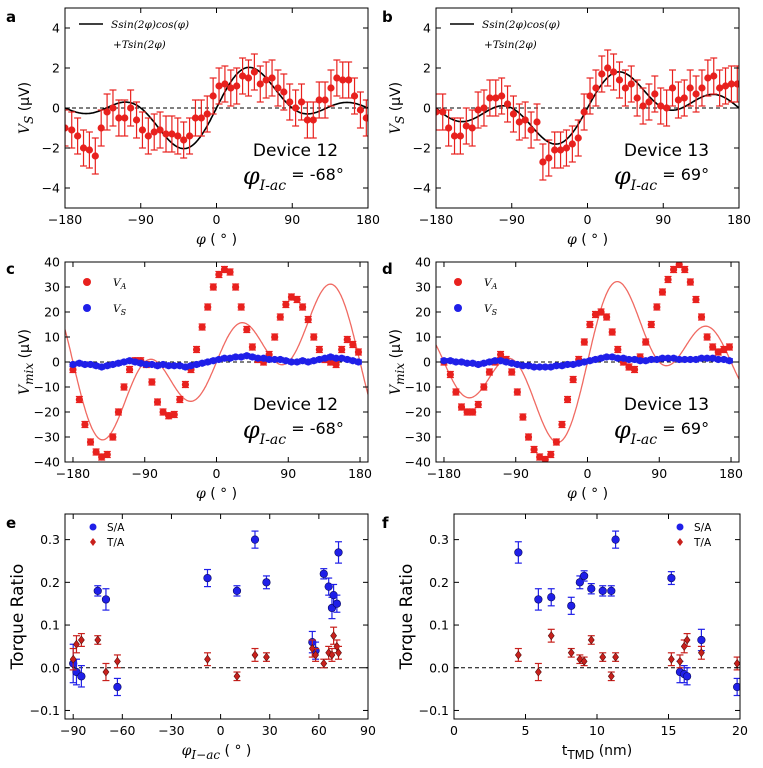 The image size is (763, 768). I want to click on plot-area, so click(587, 115).